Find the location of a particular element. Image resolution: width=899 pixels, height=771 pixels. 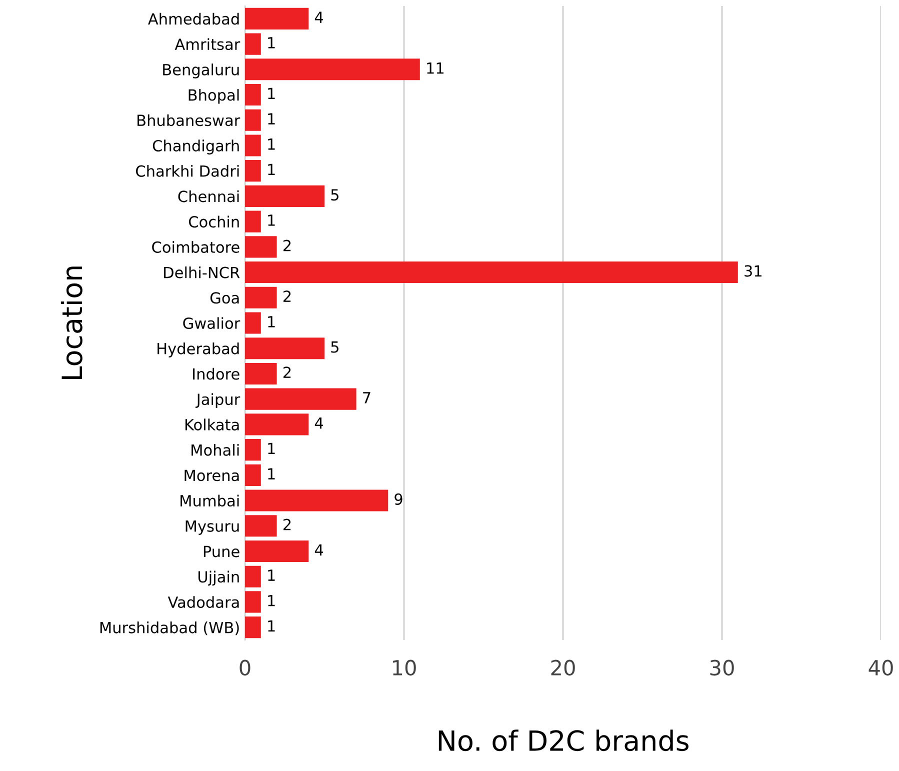

y-tick-label: Murshidabad (WB) is located at coordinates (169, 629).